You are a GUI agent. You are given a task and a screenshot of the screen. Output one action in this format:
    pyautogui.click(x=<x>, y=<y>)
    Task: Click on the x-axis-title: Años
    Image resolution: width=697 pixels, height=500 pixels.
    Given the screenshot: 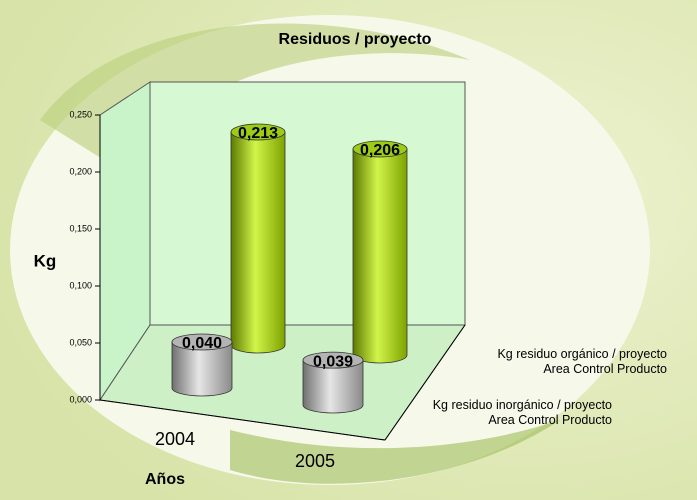 What is the action you would take?
    pyautogui.click(x=165, y=479)
    